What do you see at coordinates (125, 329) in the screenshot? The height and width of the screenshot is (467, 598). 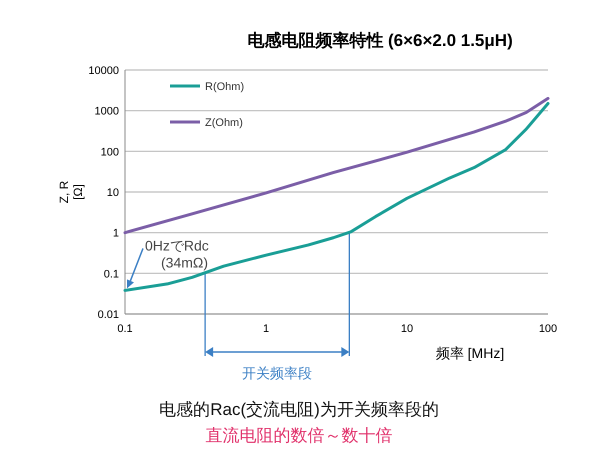 I see `x-tick-label: 0.1` at bounding box center [125, 329].